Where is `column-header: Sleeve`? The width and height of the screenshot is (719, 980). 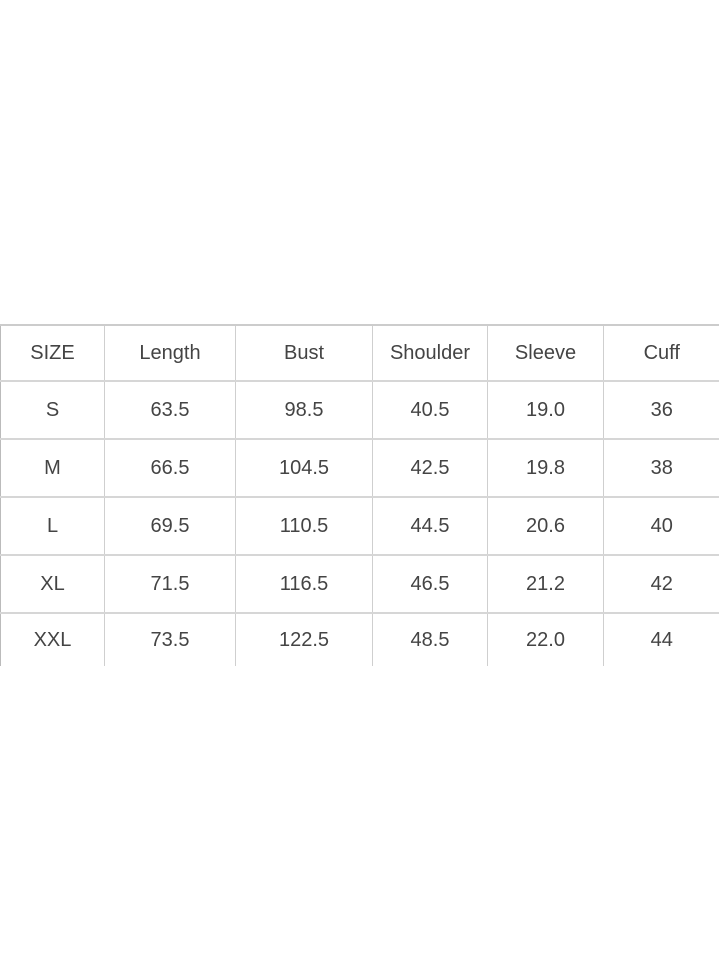
column-header: Sleeve is located at coordinates (545, 352).